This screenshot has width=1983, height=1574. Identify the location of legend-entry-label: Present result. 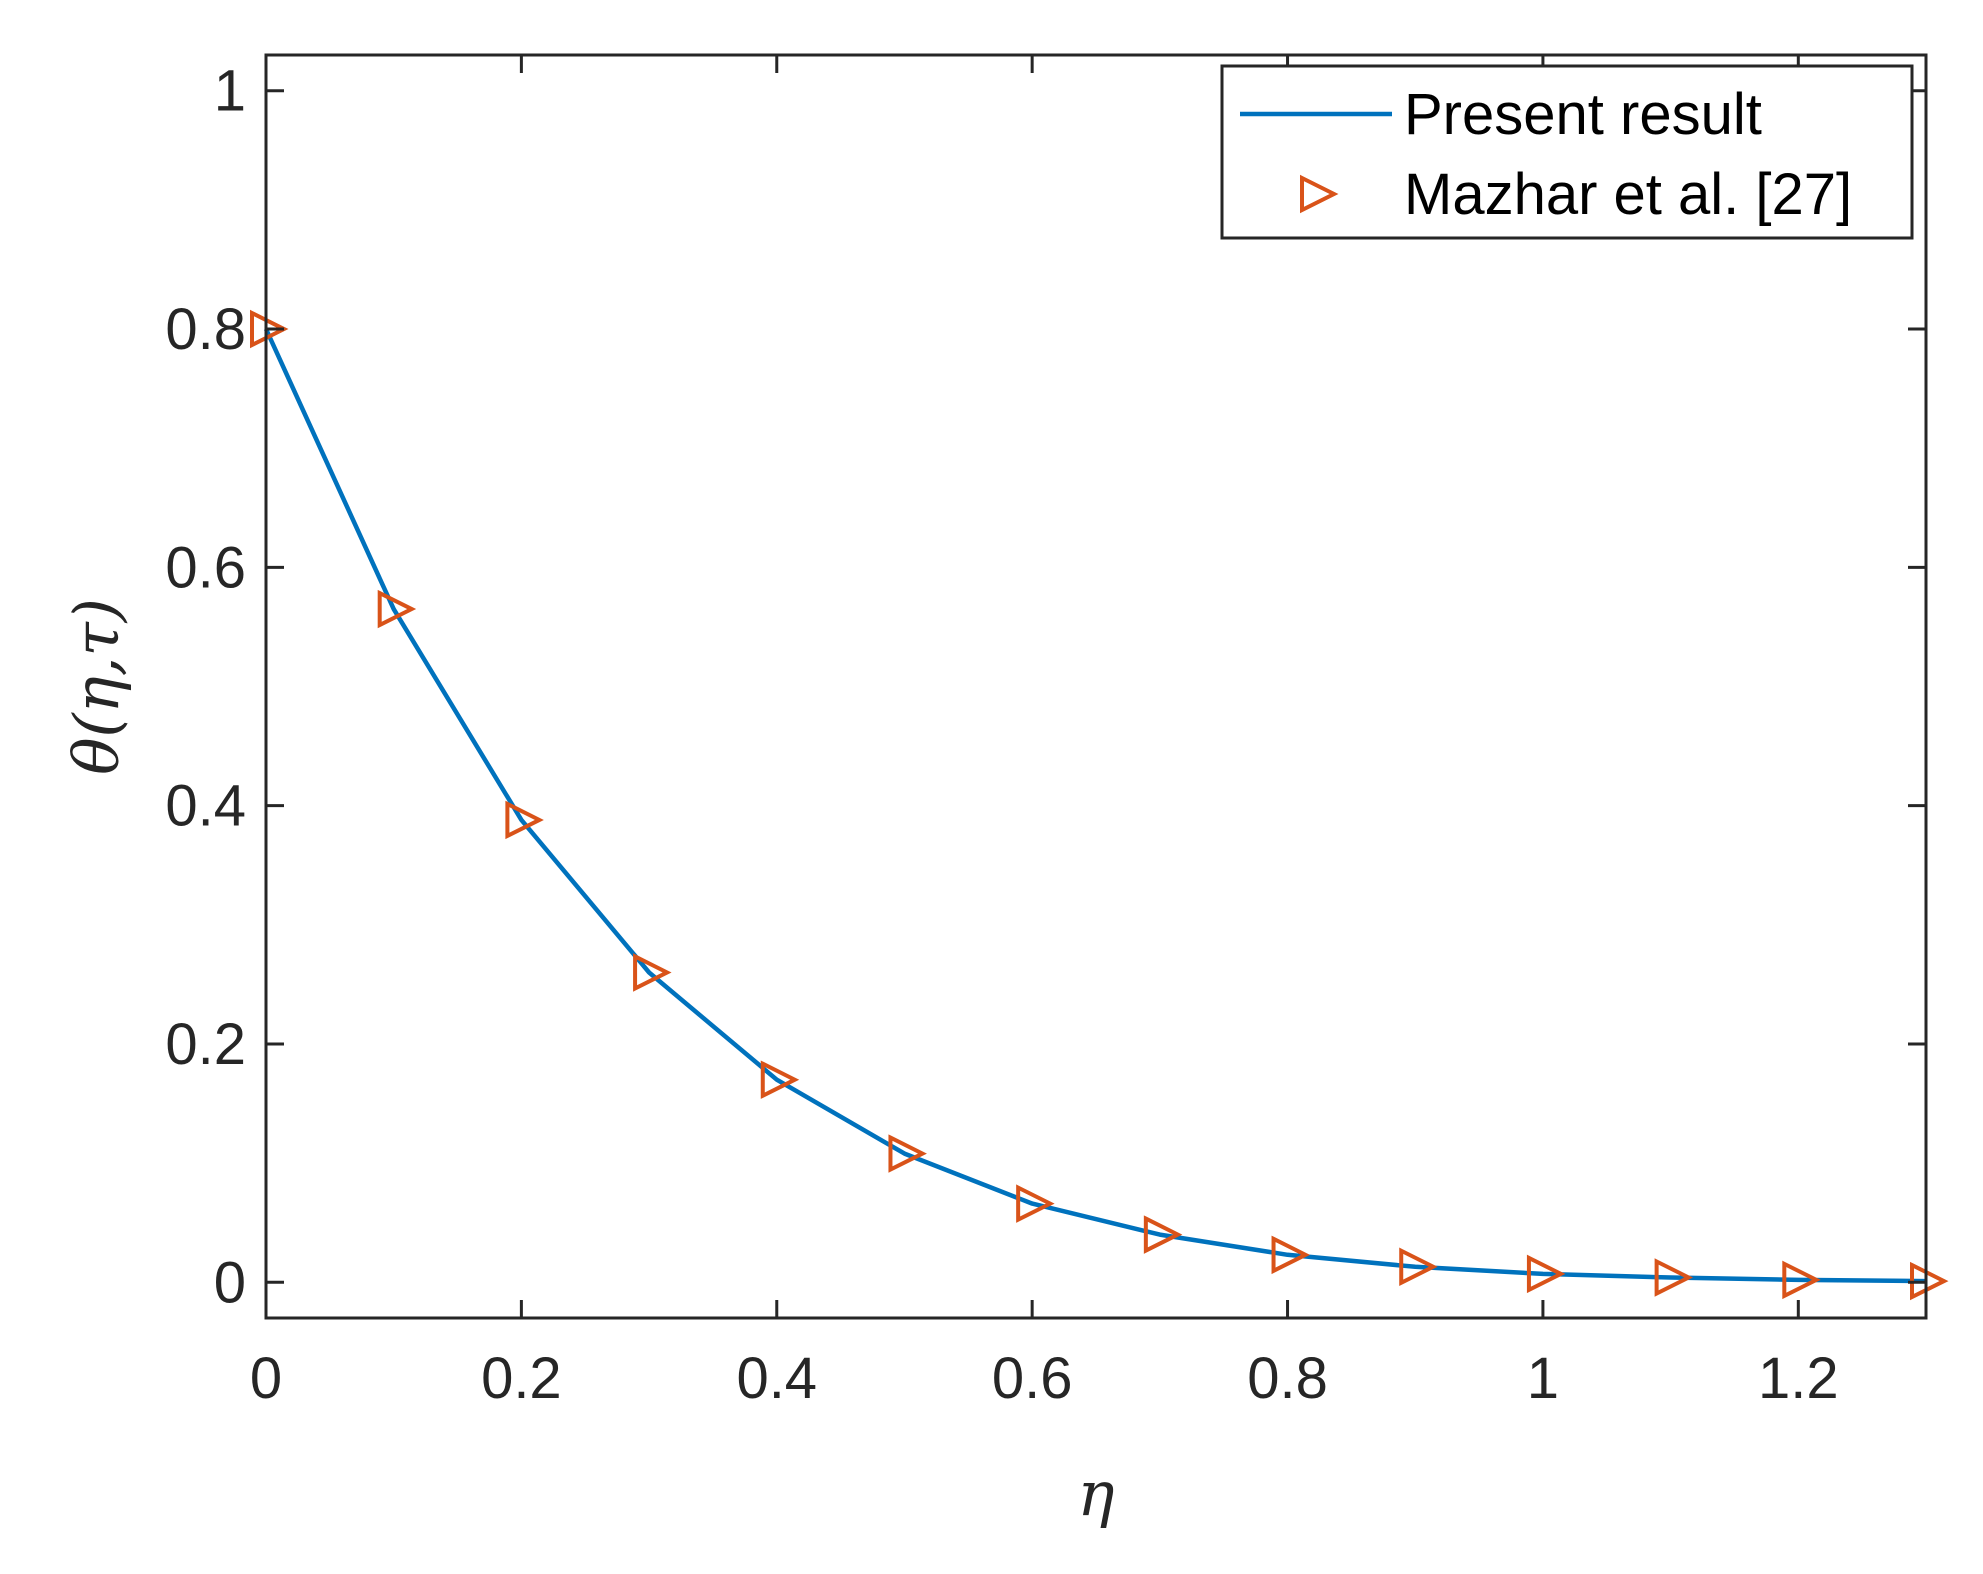
(1583, 114).